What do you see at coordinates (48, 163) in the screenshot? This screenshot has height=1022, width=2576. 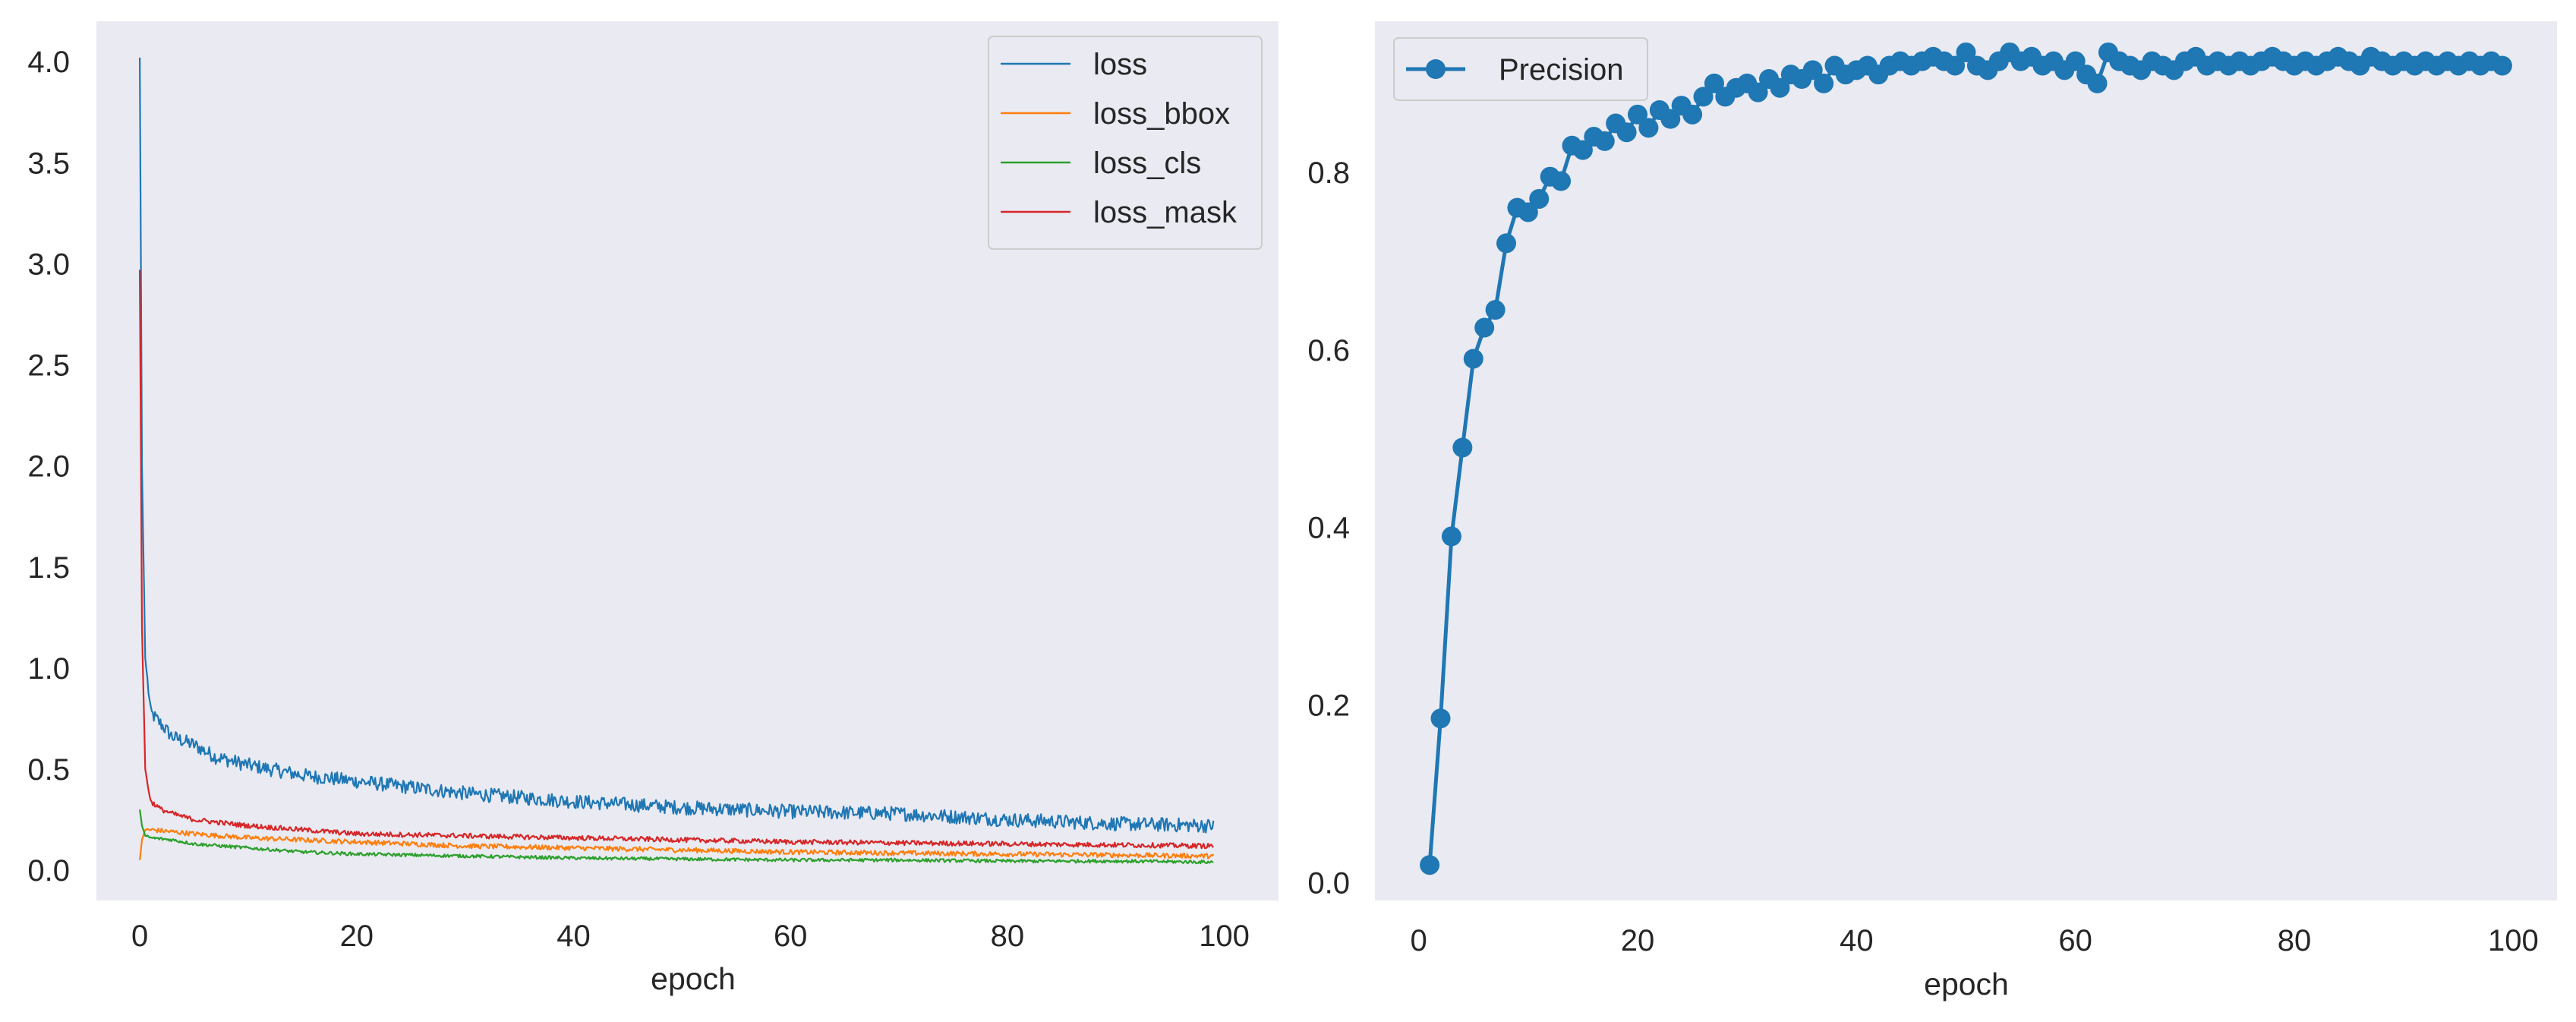 I see `y-tick-label: 3.5` at bounding box center [48, 163].